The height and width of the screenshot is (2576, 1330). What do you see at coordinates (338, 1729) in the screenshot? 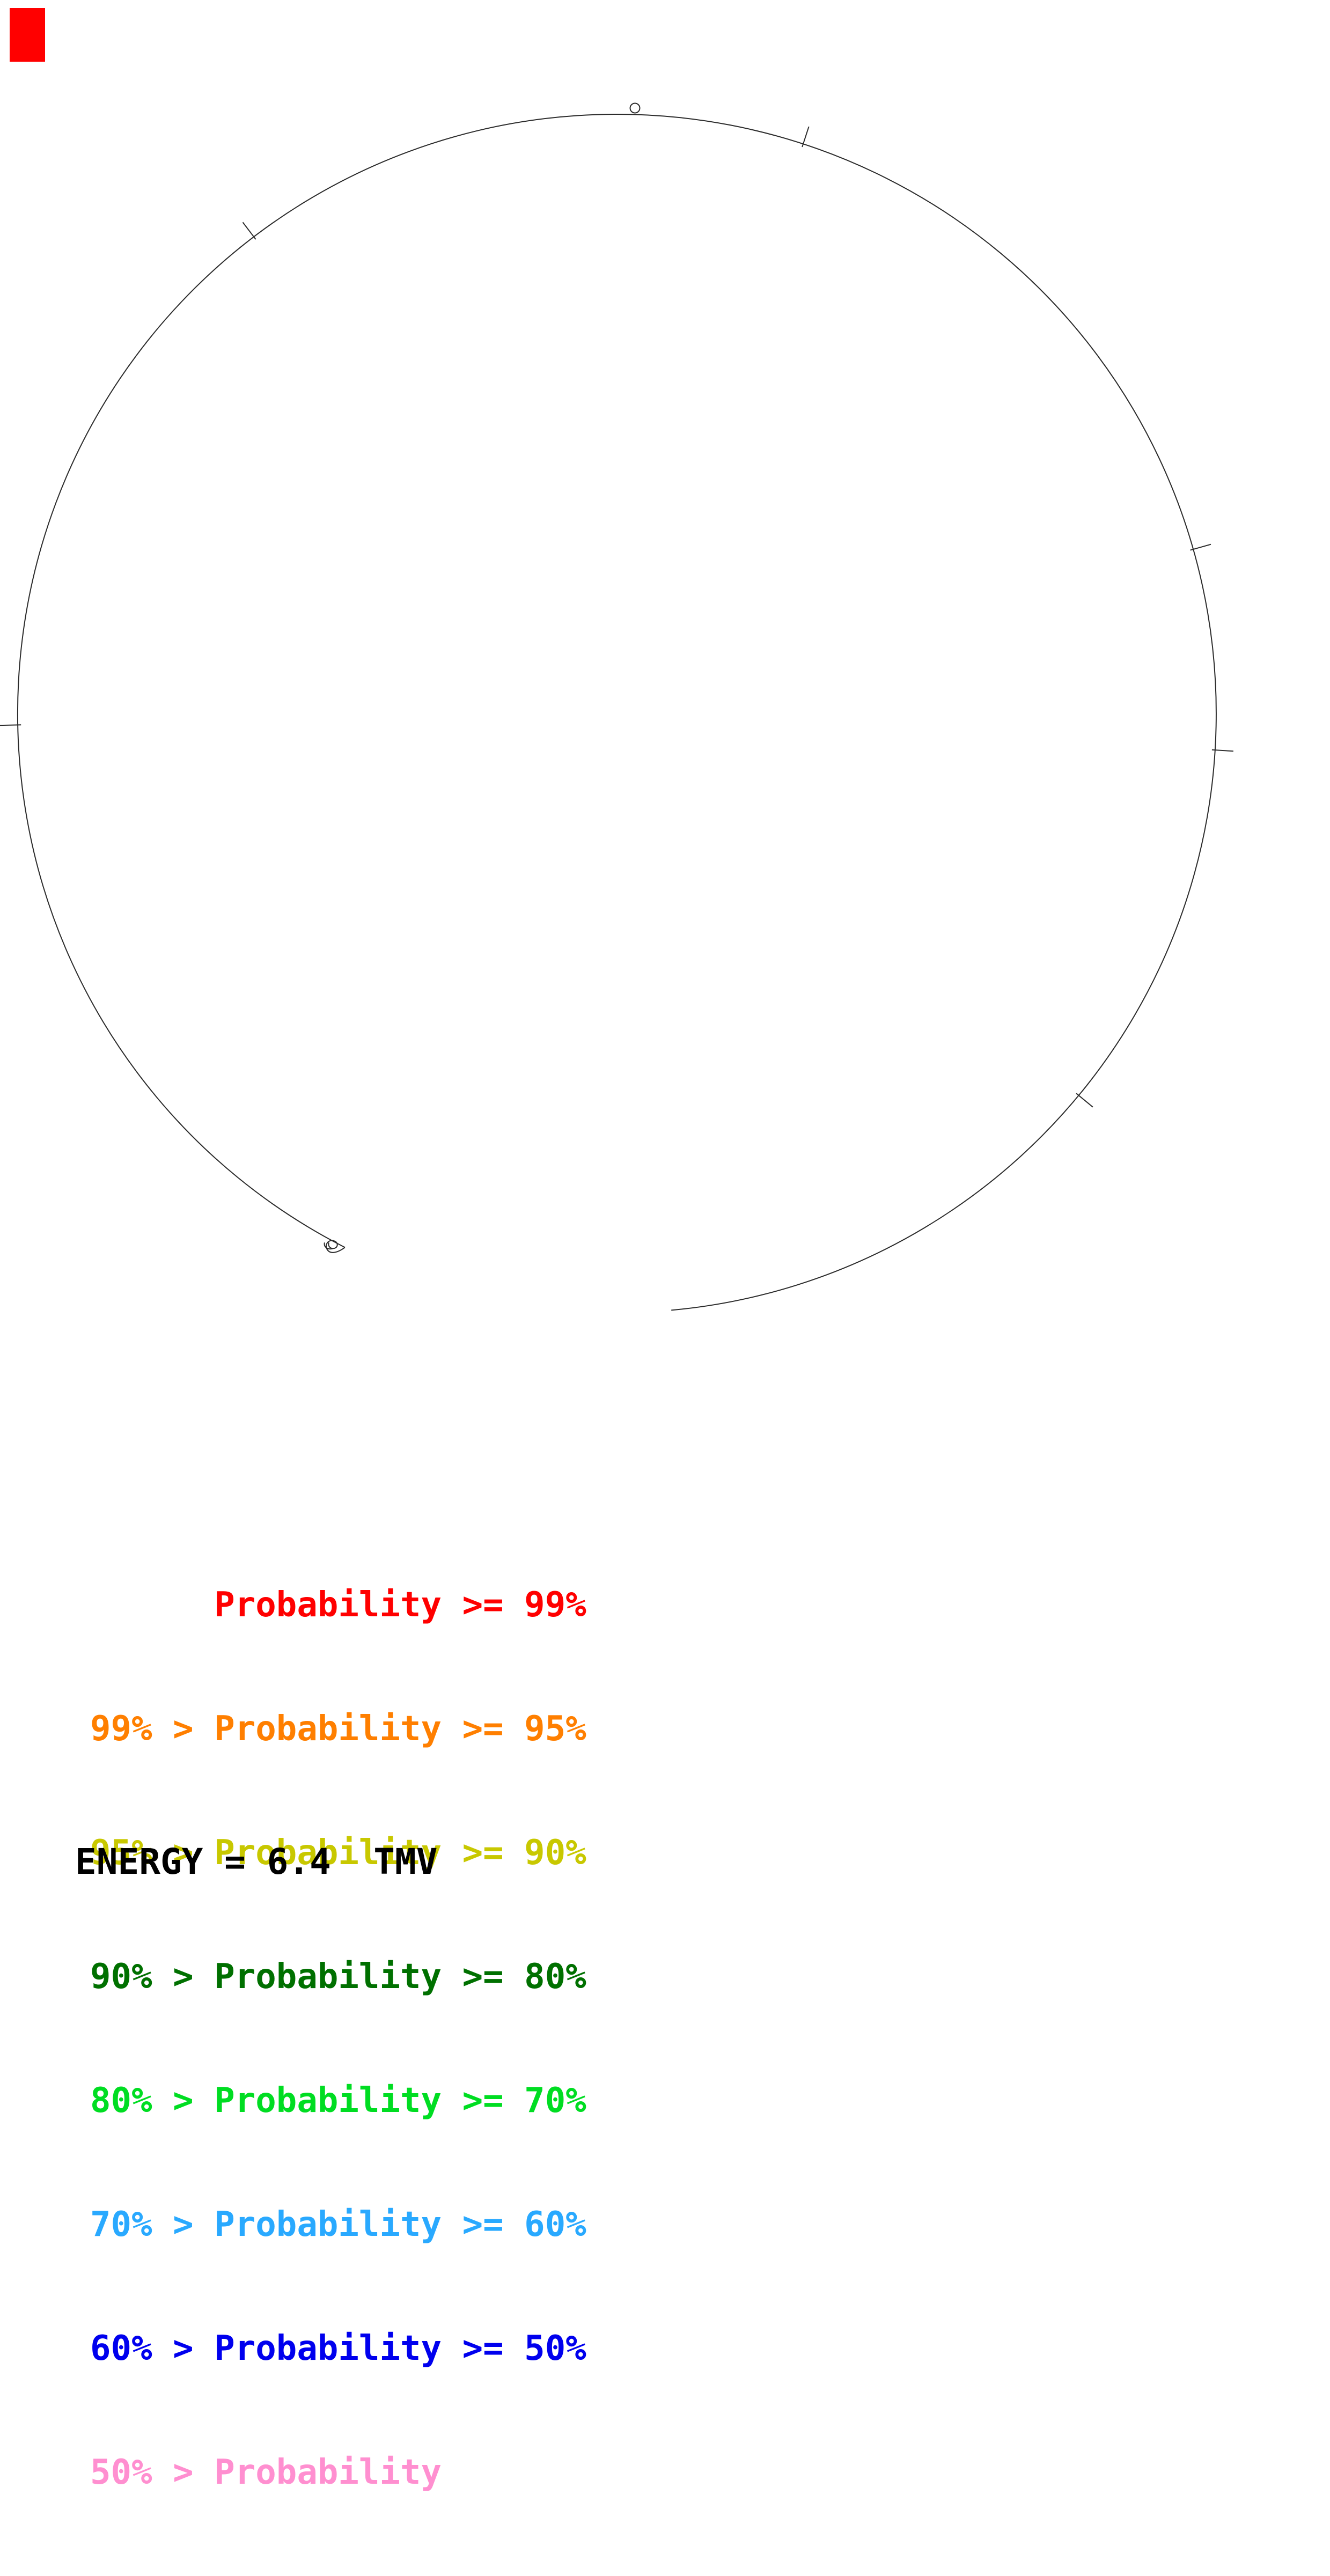
I see `legend-row-95-99: 99% > Probability >= 95%` at bounding box center [338, 1729].